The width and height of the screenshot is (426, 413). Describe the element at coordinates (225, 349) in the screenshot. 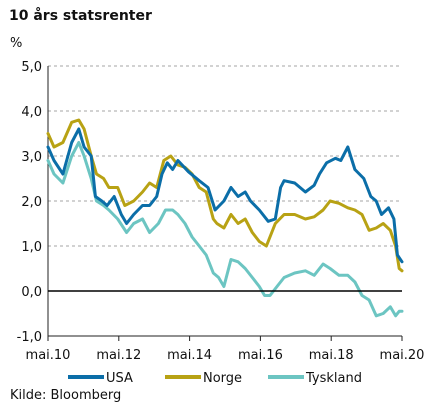

I see `x-axis-ticks: mai.10 mai.12 mai.14 mai.16 mai.18 mai.20` at that location.